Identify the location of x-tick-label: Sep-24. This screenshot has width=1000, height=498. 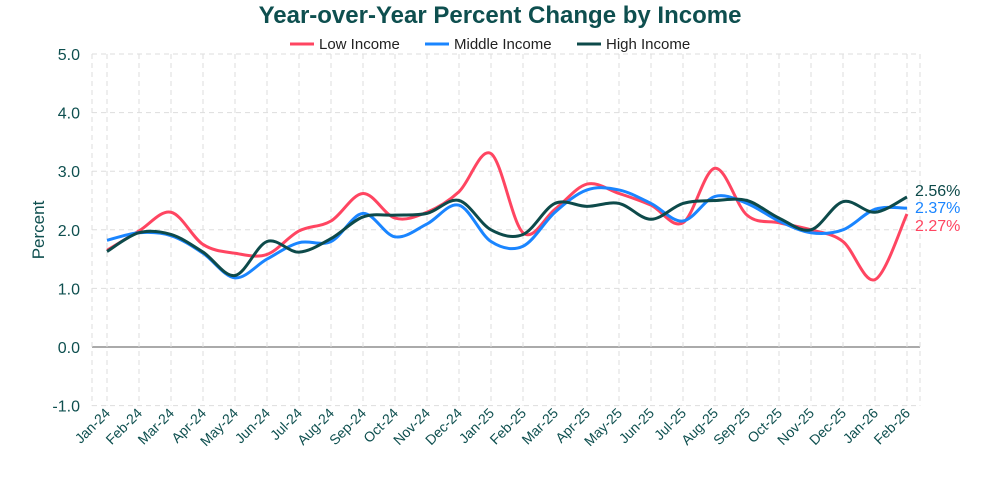
(347, 426).